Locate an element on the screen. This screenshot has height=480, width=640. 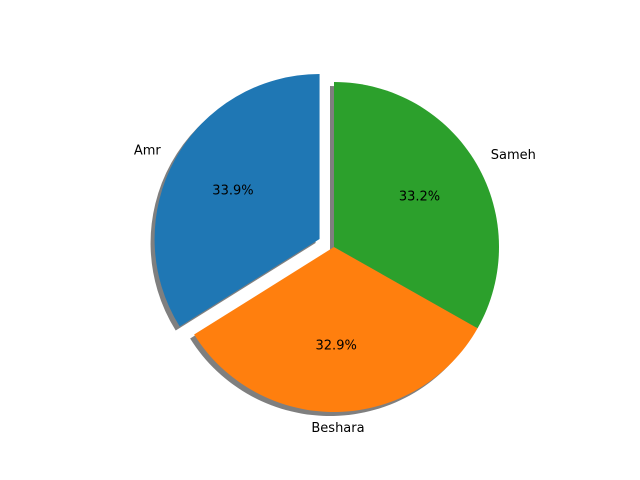
pie-slice-sameh is located at coordinates (416, 205).